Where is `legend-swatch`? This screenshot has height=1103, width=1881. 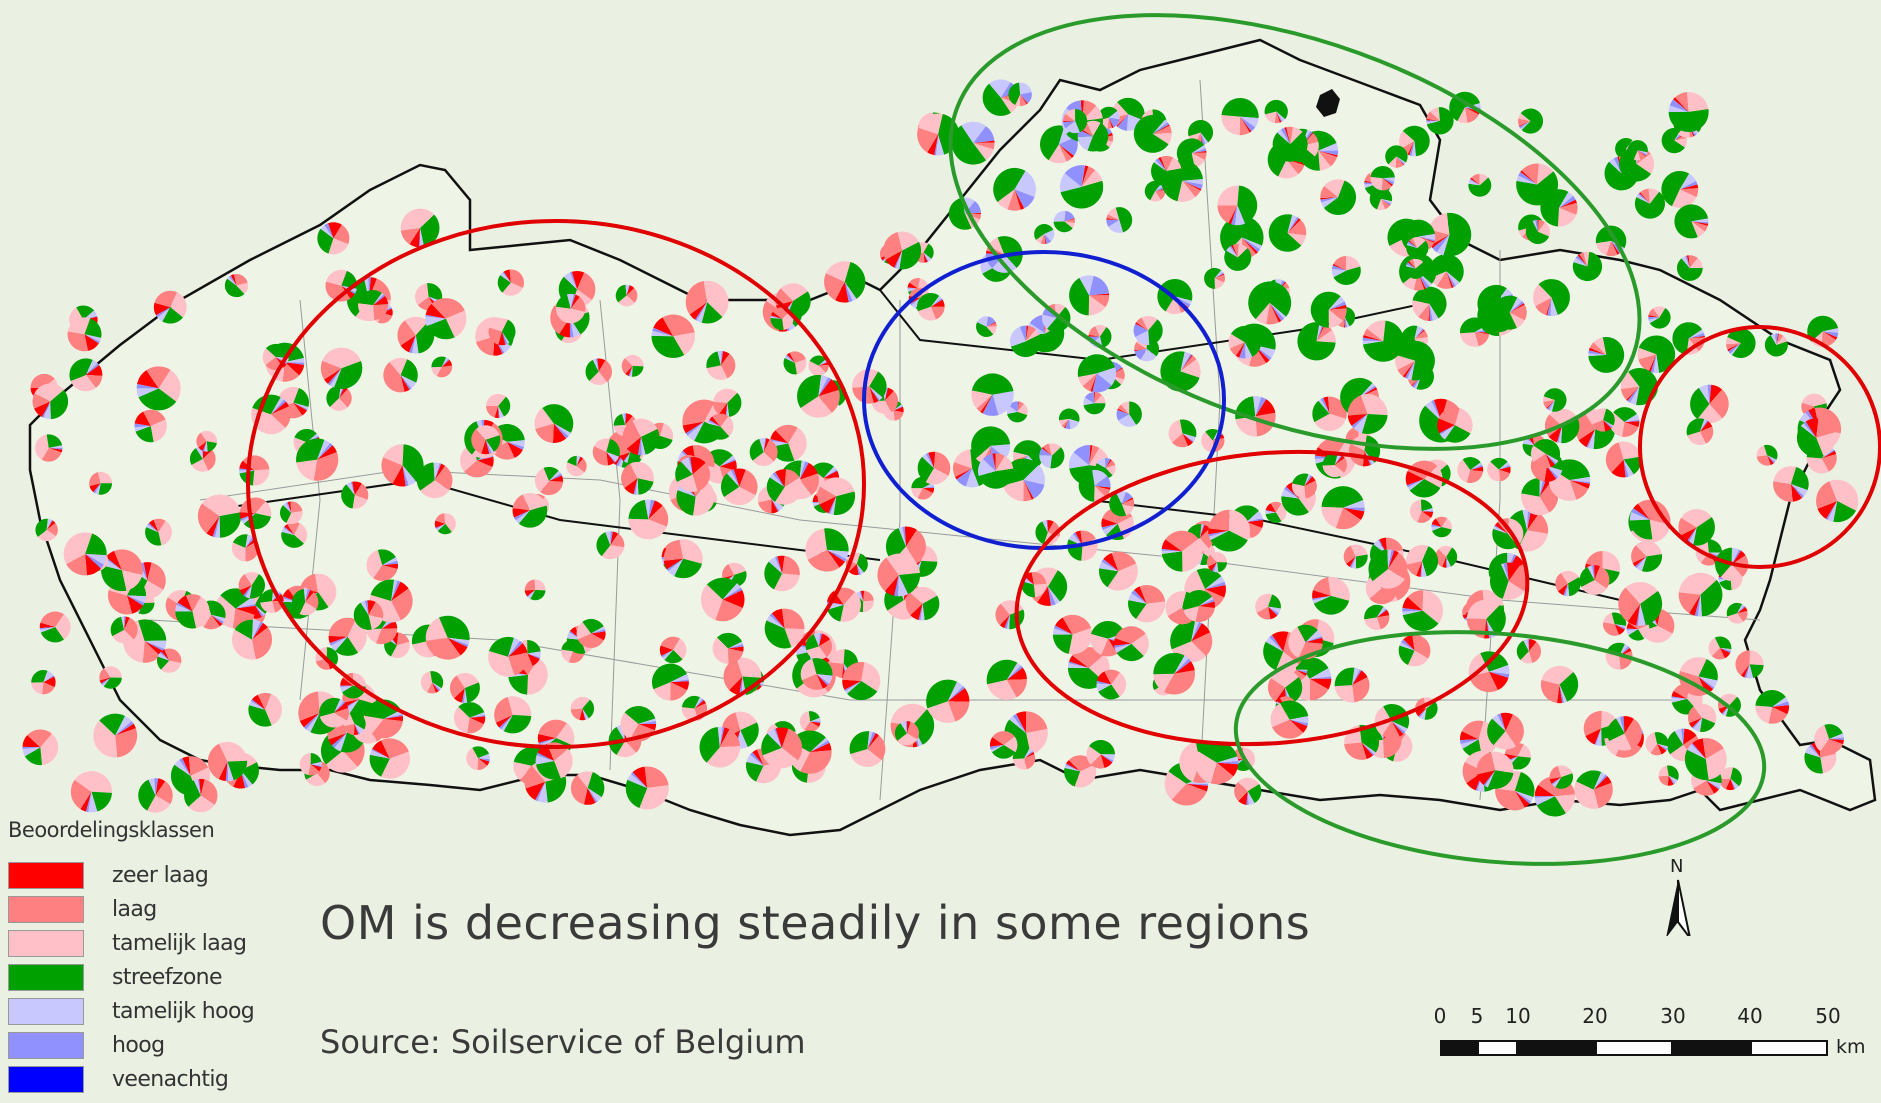 legend-swatch is located at coordinates (46, 1045).